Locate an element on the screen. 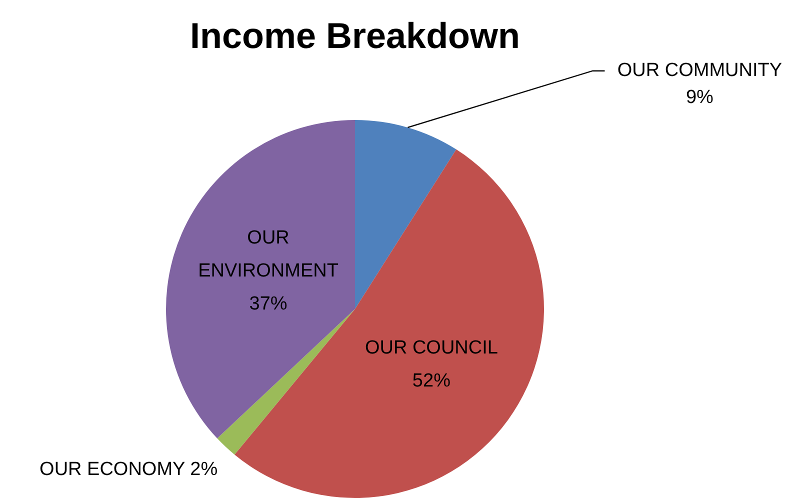 Image resolution: width=809 pixels, height=498 pixels. slice-label: OUR ENVIRONMENT is located at coordinates (268, 255).